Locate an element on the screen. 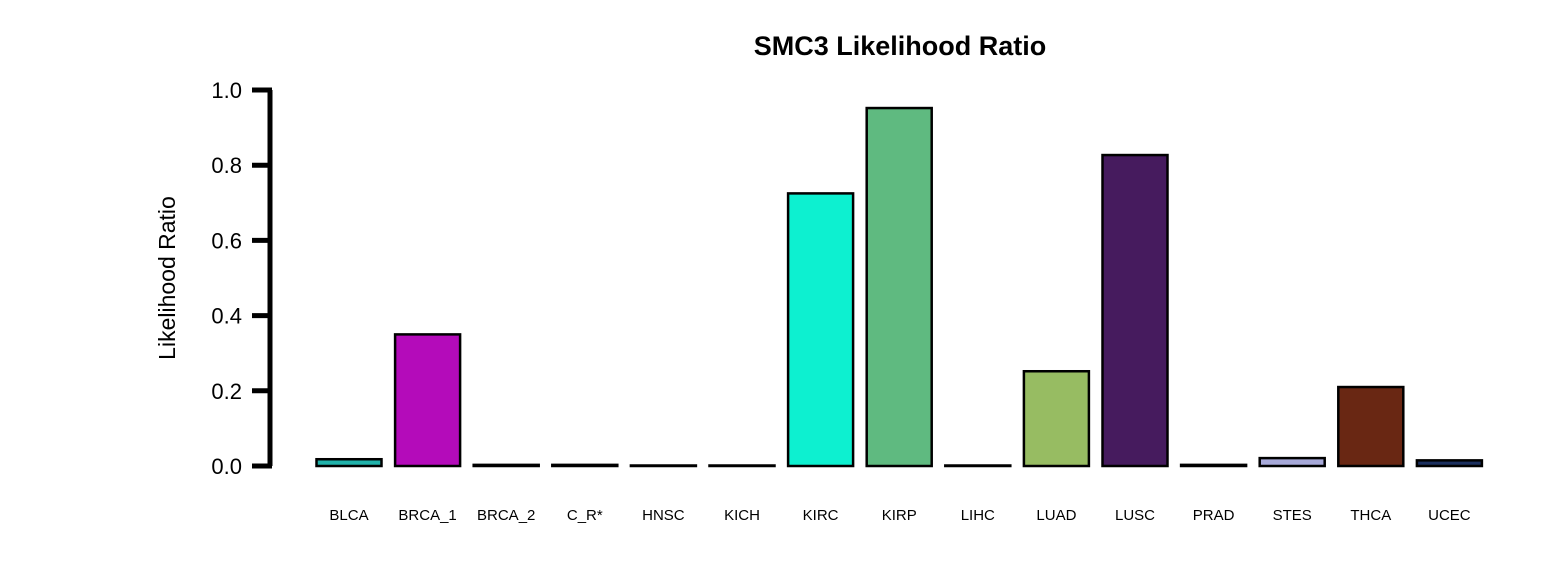 The height and width of the screenshot is (586, 1560). bar-hnsc is located at coordinates (663, 466).